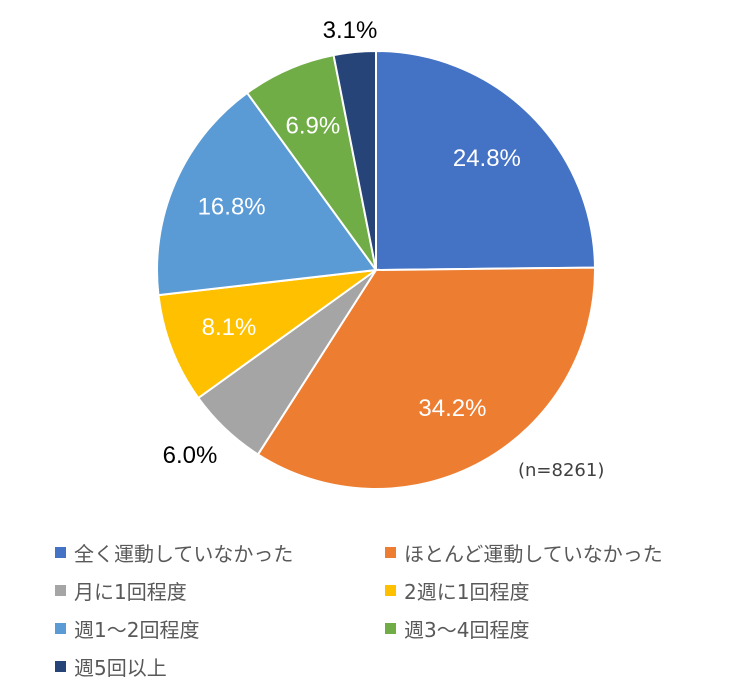 The height and width of the screenshot is (691, 750). Describe the element at coordinates (130, 591) in the screenshot. I see `legend-label: 月に1回程度` at that location.